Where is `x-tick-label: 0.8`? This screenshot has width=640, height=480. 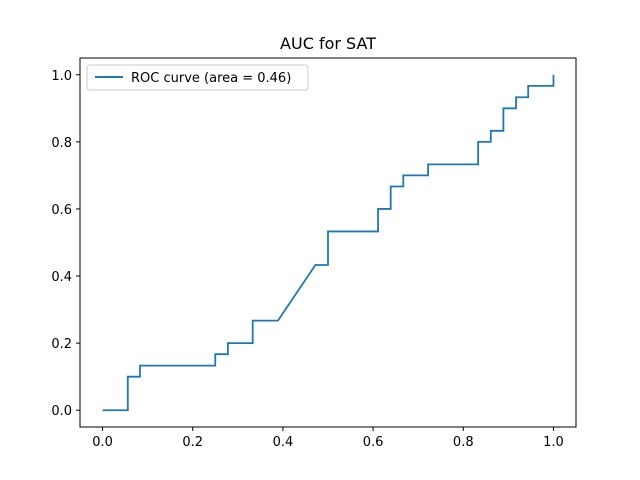
x-tick-label: 0.8 is located at coordinates (463, 442).